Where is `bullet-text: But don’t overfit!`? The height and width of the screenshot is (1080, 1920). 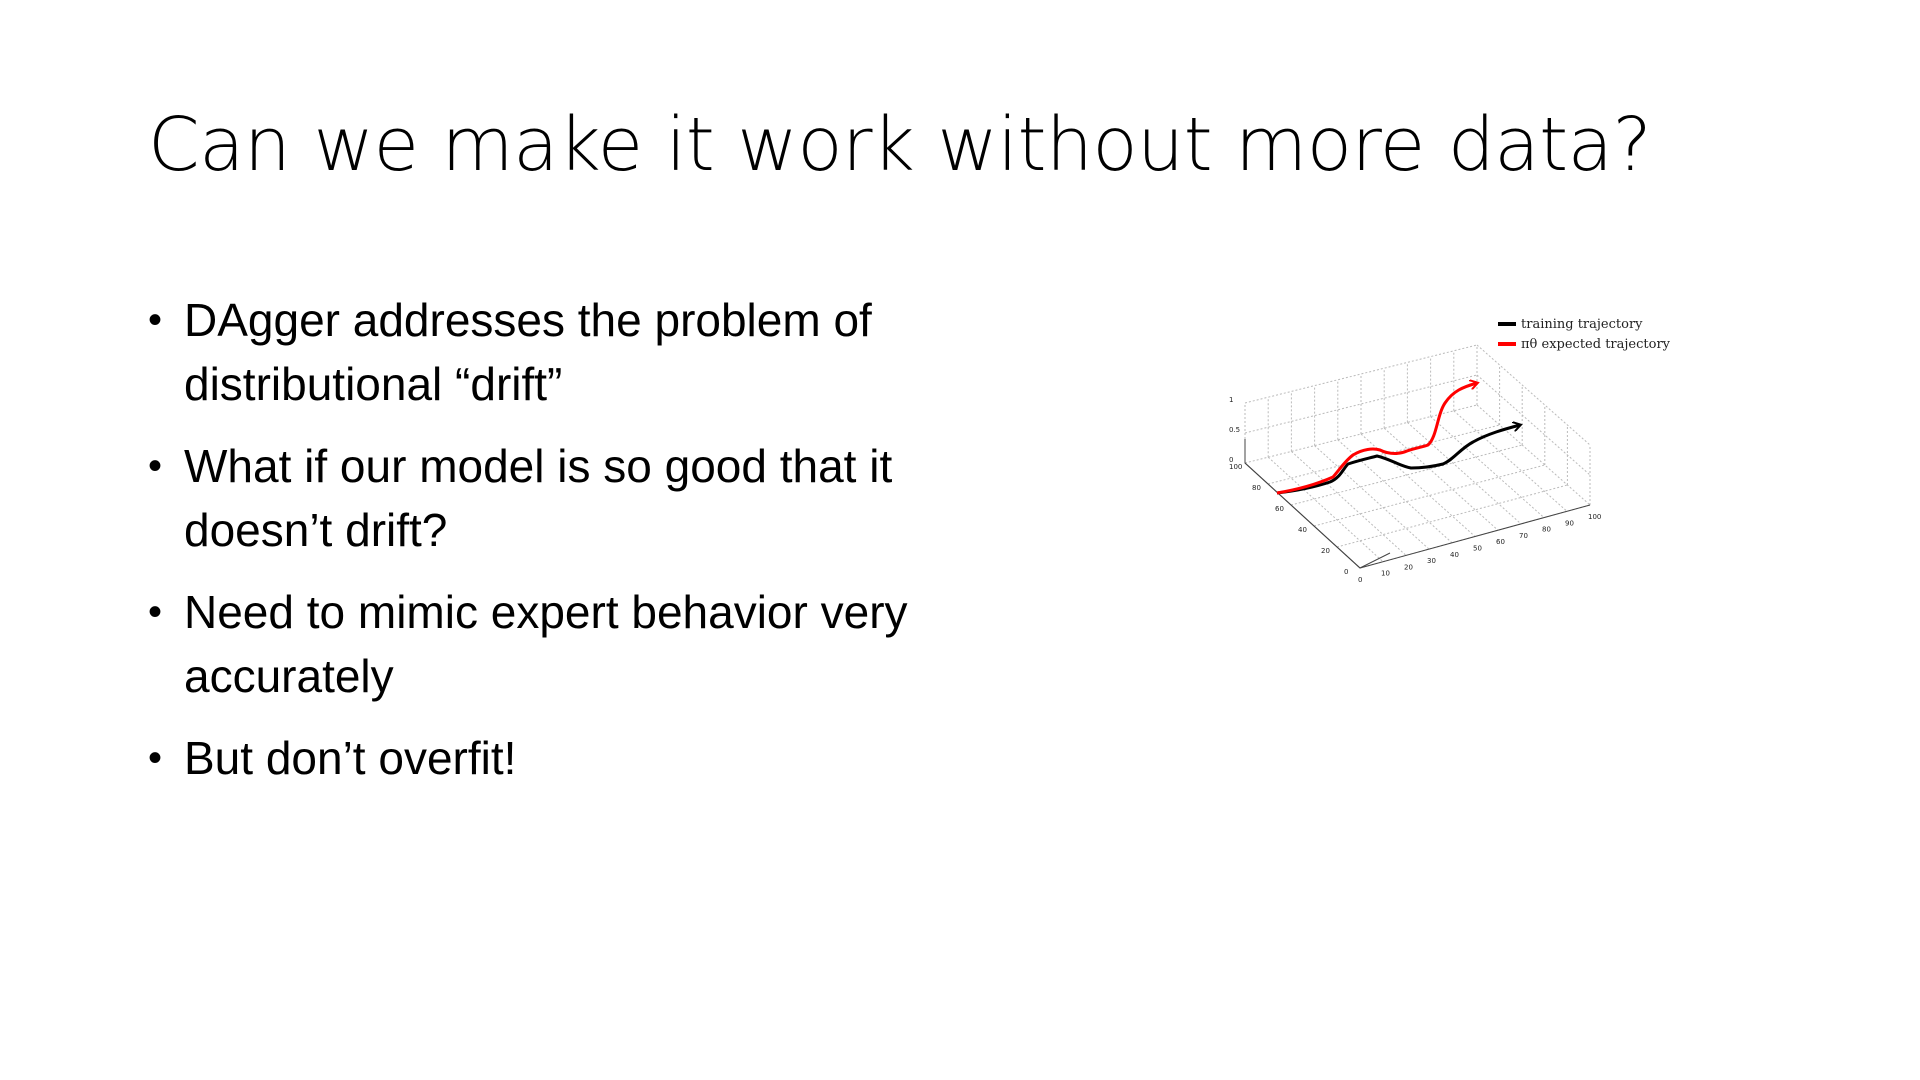 bullet-text: But don’t overfit! is located at coordinates (350, 758).